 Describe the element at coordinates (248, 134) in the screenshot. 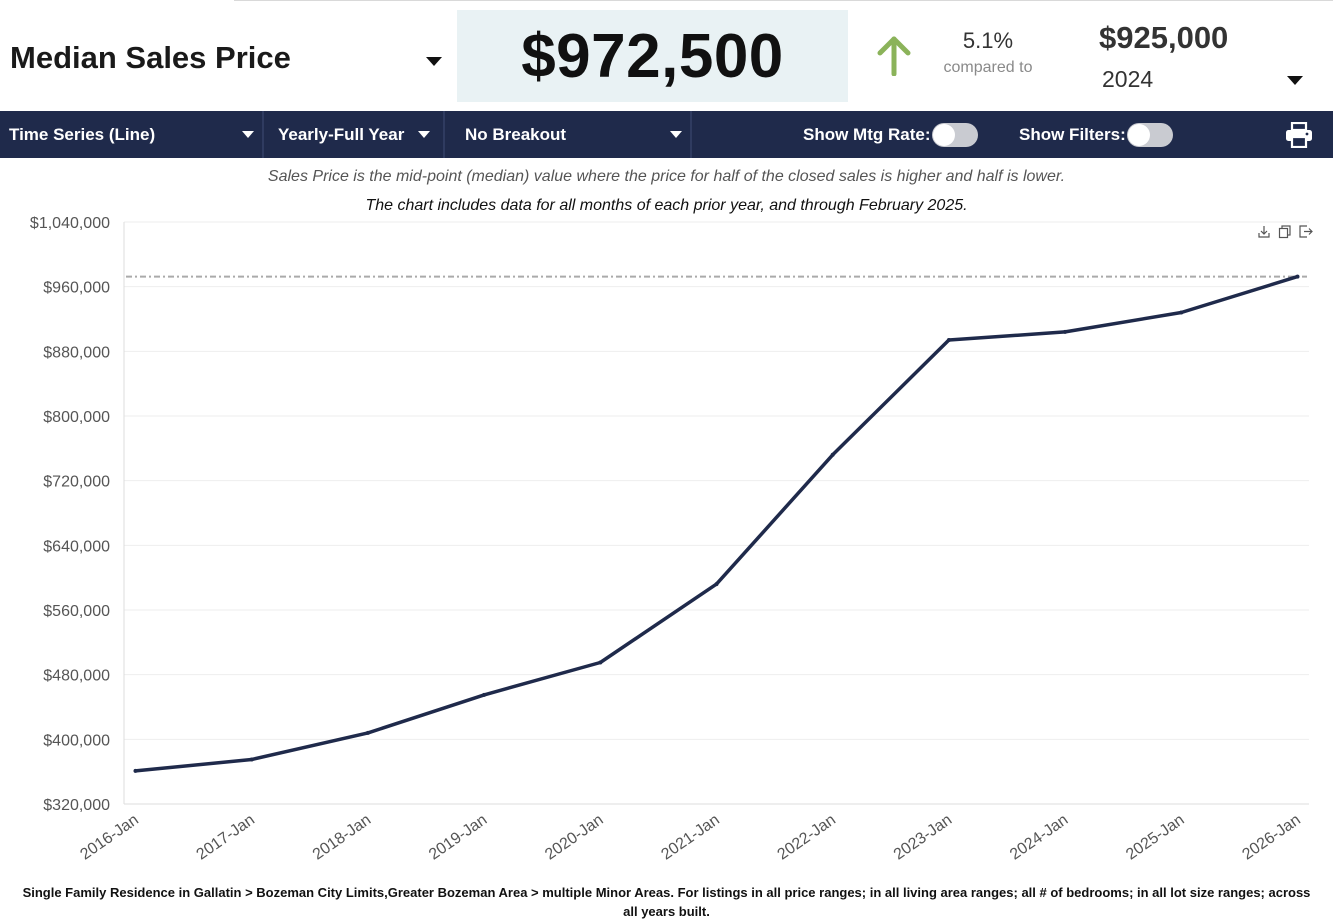

I see `chart-type-caret-icon` at that location.